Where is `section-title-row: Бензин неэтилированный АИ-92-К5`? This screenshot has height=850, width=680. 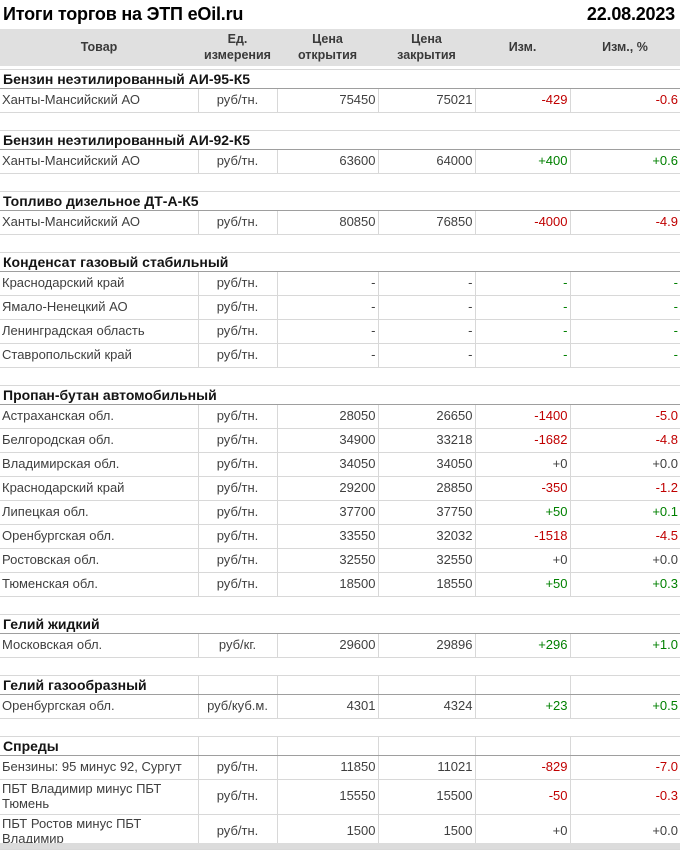
section-title-row: Бензин неэтилированный АИ-92-К5 is located at coordinates (340, 140).